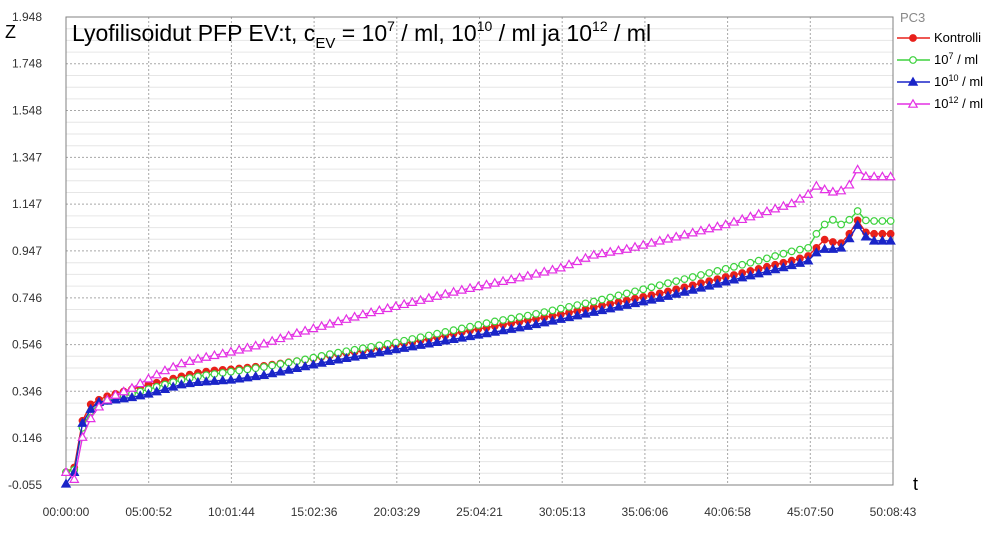 The width and height of the screenshot is (998, 548). I want to click on legend-label: Kontrolli, so click(957, 37).